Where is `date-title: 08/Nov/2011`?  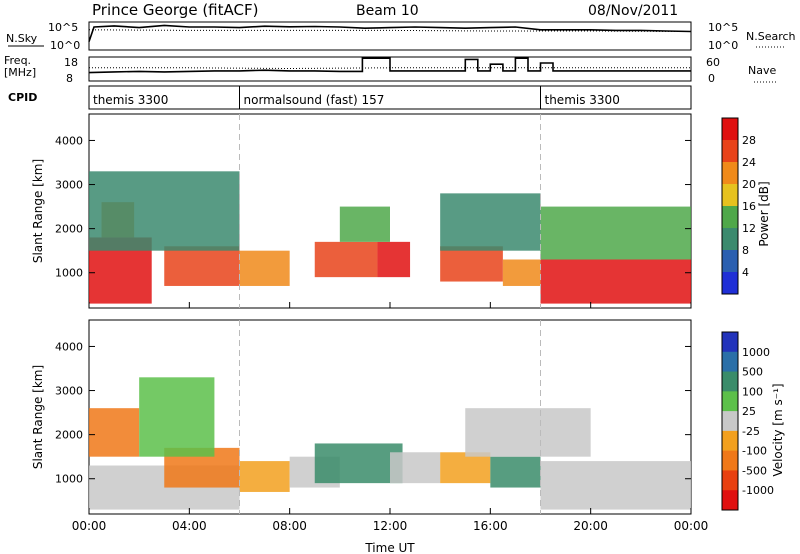 date-title: 08/Nov/2011 is located at coordinates (633, 11).